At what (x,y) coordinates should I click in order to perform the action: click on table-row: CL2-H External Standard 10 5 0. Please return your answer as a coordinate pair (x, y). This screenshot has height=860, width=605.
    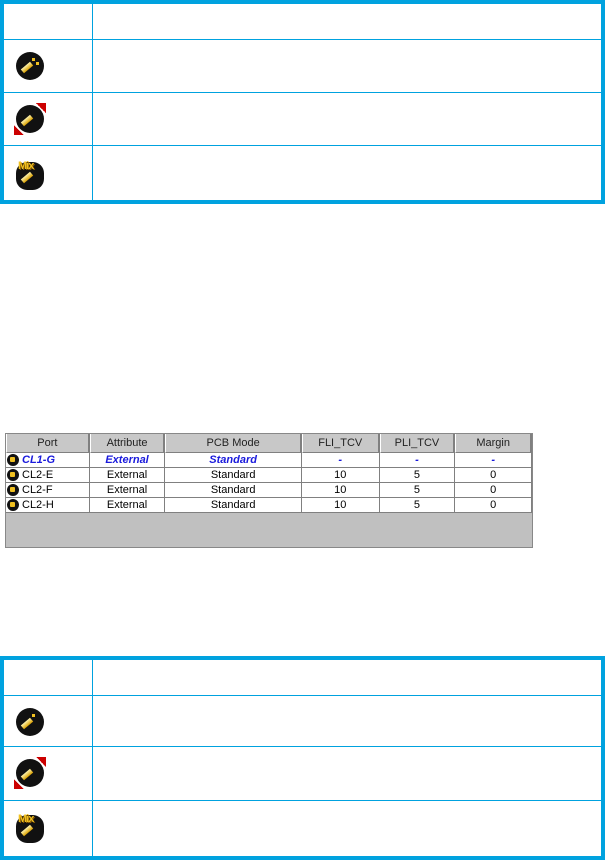
    Looking at the image, I should click on (269, 505).